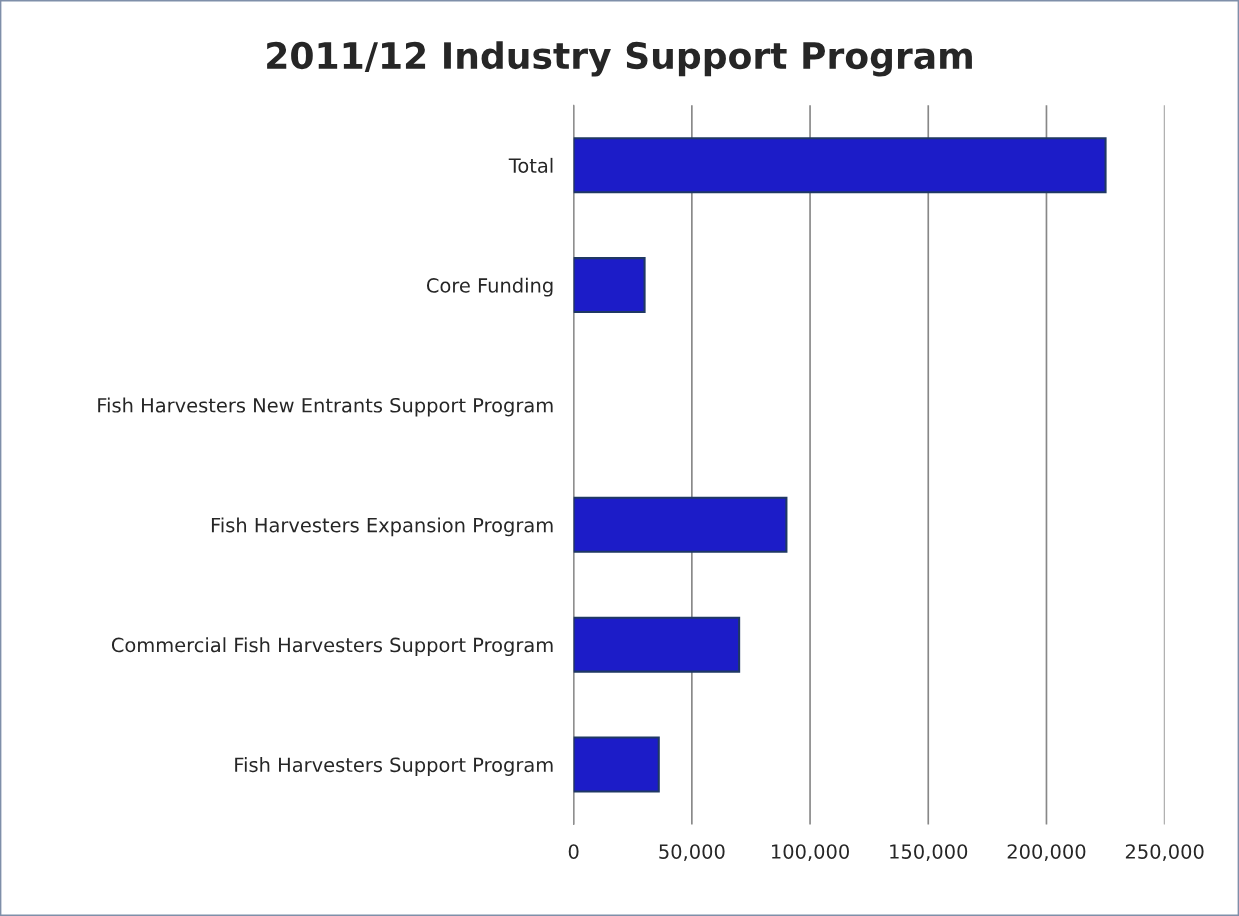  I want to click on y-tick-label: Core Funding, so click(489, 287).